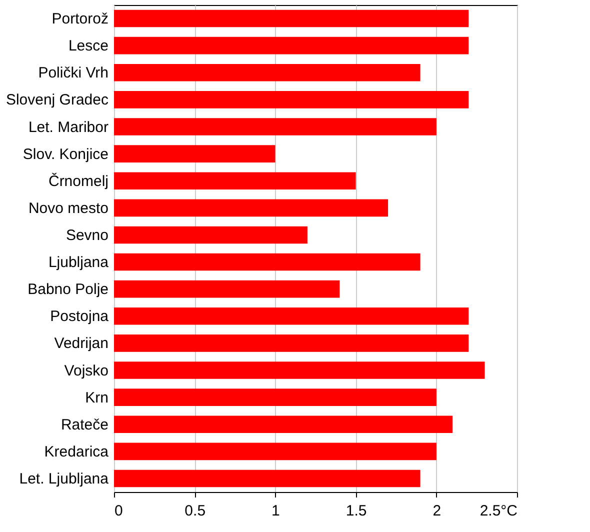  What do you see at coordinates (68, 289) in the screenshot?
I see `y-tick-label: Babno Polje` at bounding box center [68, 289].